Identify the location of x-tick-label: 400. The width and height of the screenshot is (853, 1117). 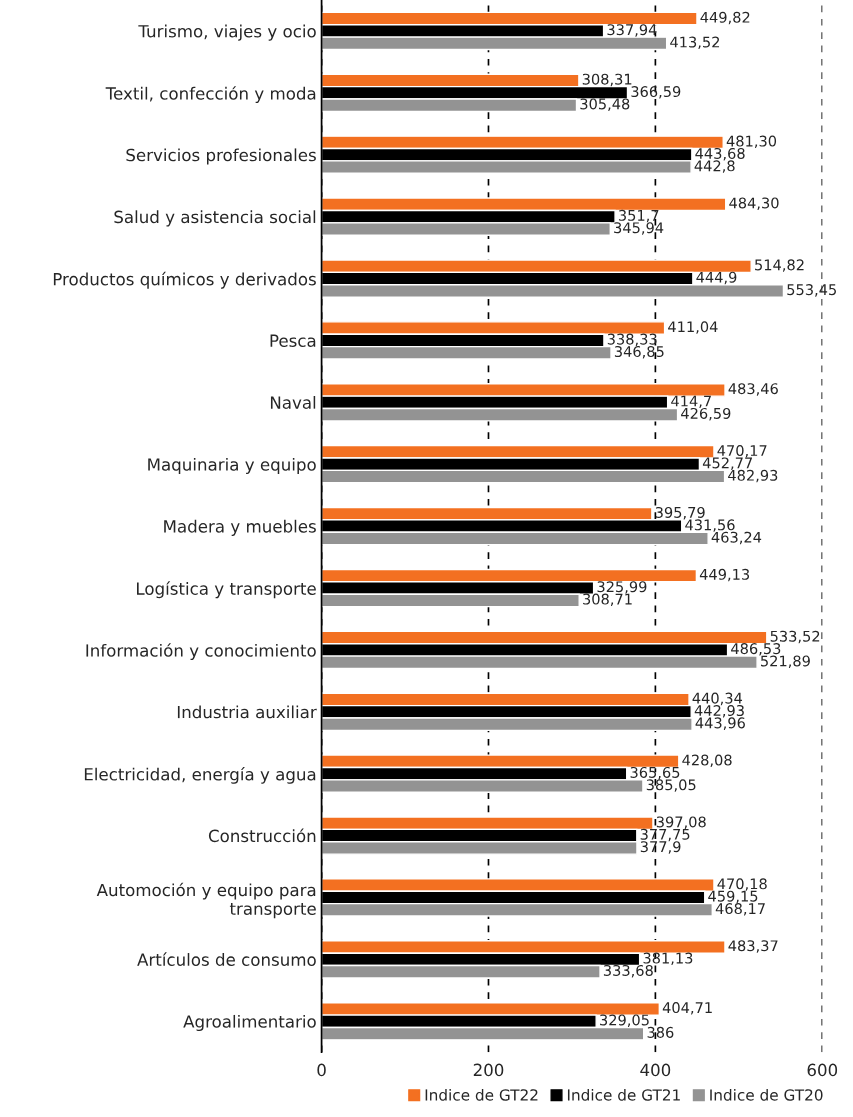
(655, 1070).